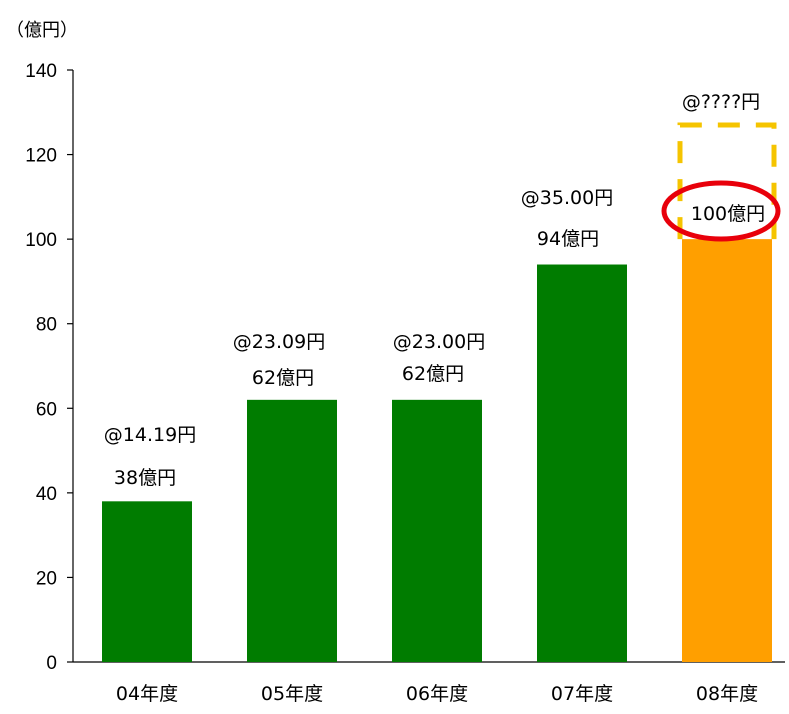 This screenshot has width=789, height=714. What do you see at coordinates (437, 694) in the screenshot?
I see `x-category-label: 06年度` at bounding box center [437, 694].